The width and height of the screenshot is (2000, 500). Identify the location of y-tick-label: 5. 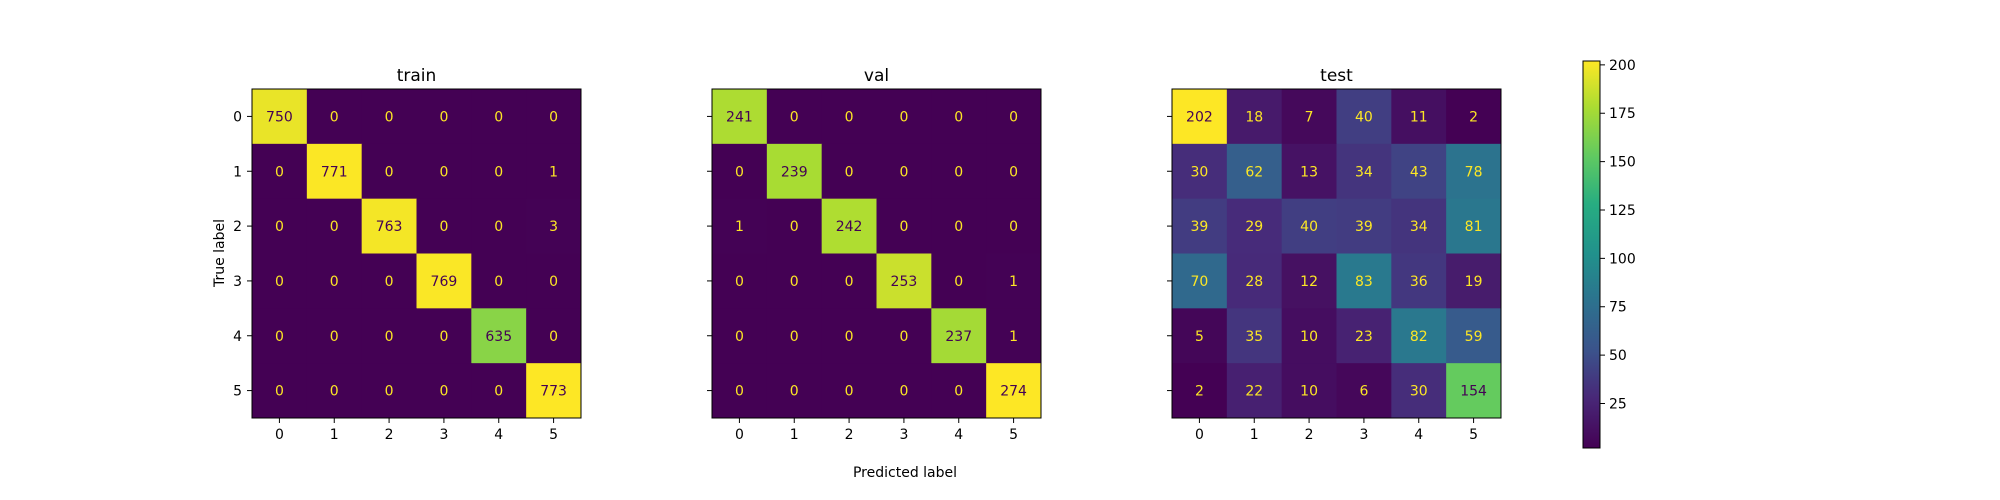
(237, 392).